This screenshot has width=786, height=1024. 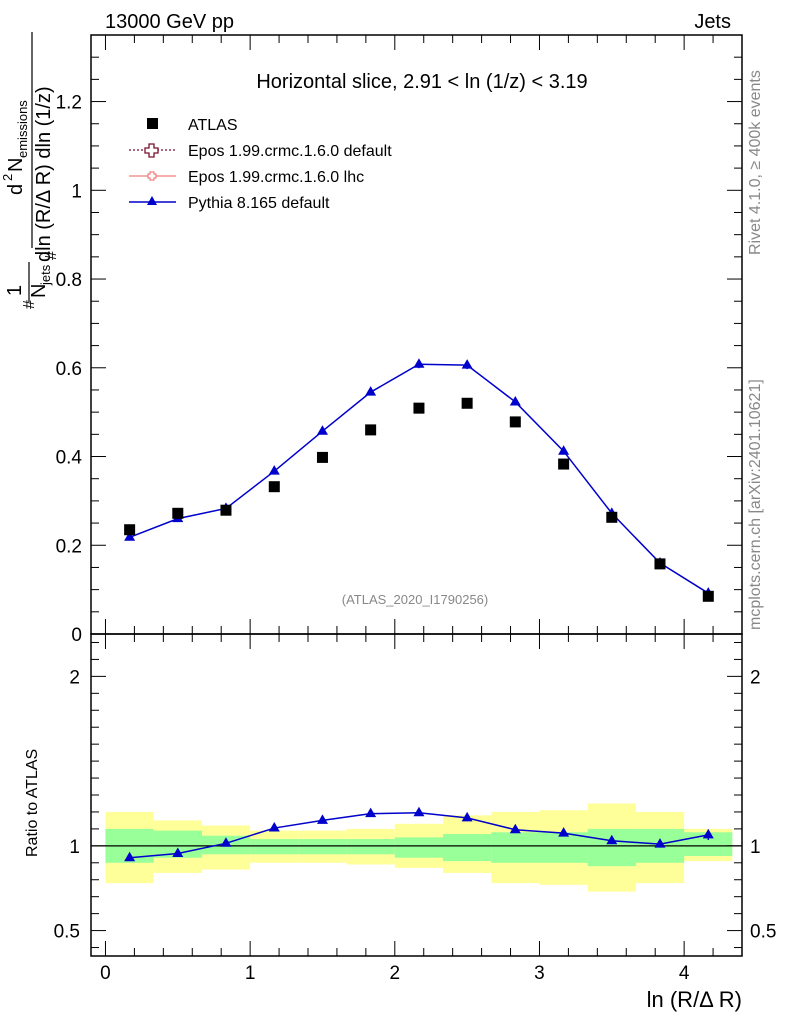 What do you see at coordinates (763, 932) in the screenshot?
I see `ratio-ytick-label-right: 0.5` at bounding box center [763, 932].